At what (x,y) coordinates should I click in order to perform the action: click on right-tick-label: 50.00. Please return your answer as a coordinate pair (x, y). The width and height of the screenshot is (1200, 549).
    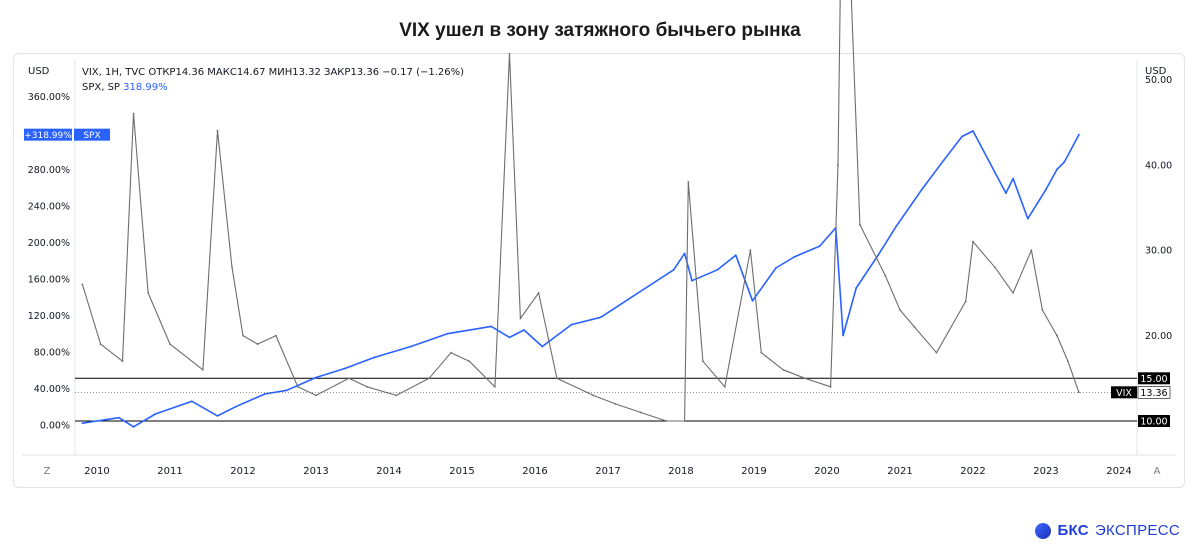
    Looking at the image, I should click on (1158, 80).